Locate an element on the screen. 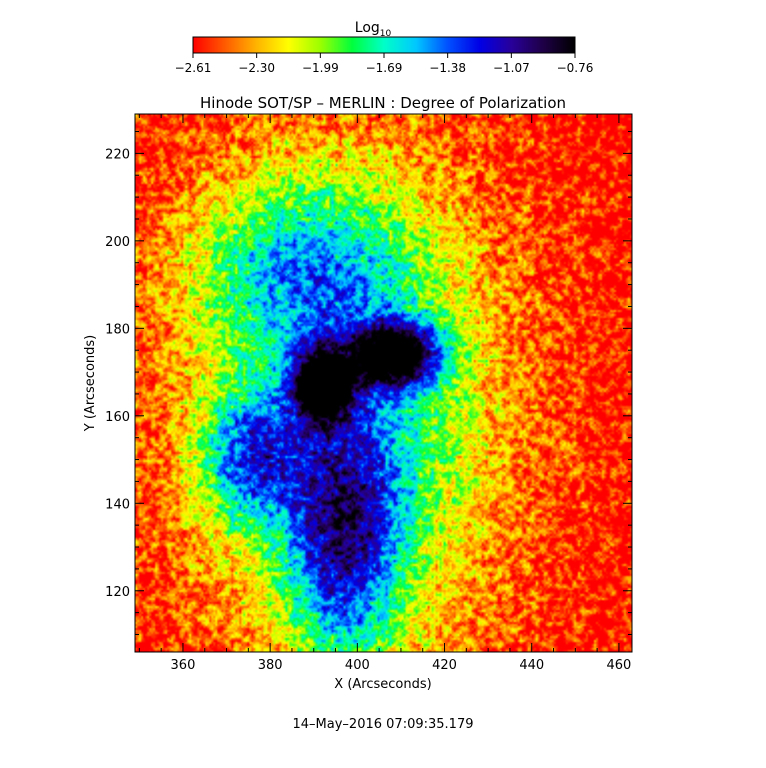 The height and width of the screenshot is (768, 766). y-tick-label: 220 is located at coordinates (117, 154).